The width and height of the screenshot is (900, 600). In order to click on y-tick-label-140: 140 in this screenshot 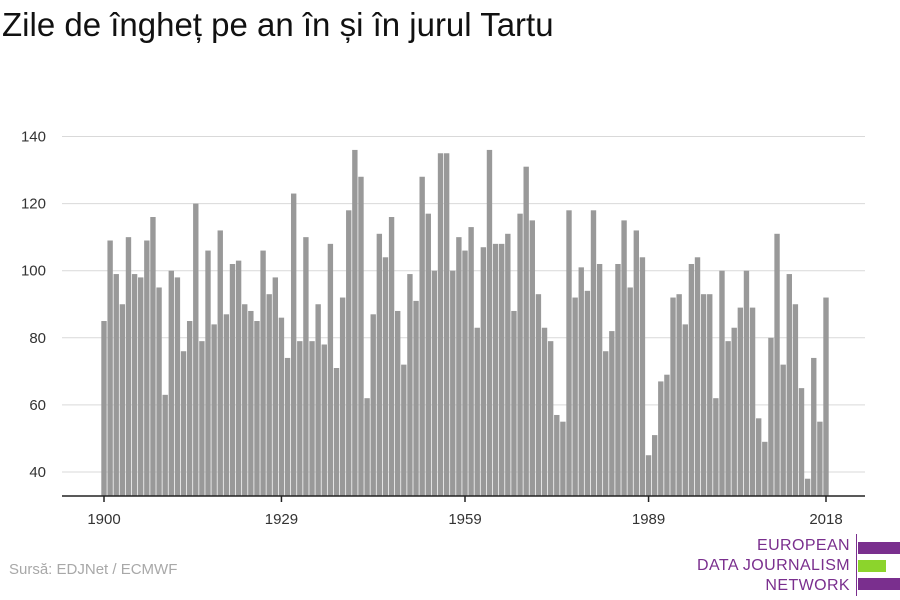, I will do `click(33, 137)`.